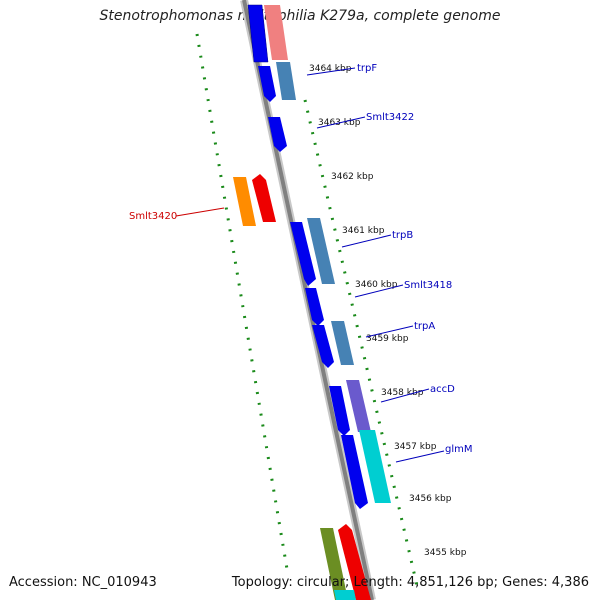 Image resolution: width=600 pixels, height=600 pixels. I want to click on gene-label-smlt3418: Smlt3418, so click(428, 285).